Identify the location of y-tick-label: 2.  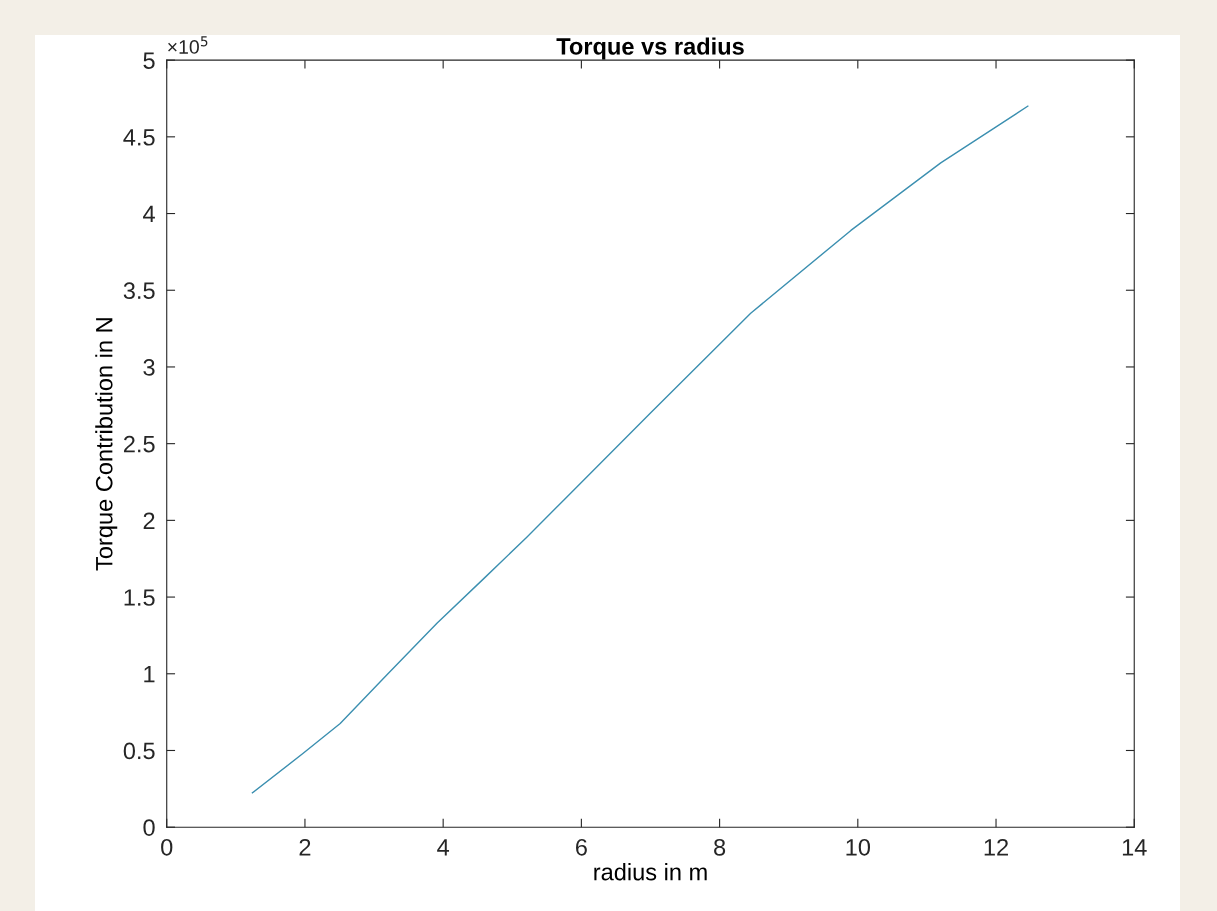
(149, 520).